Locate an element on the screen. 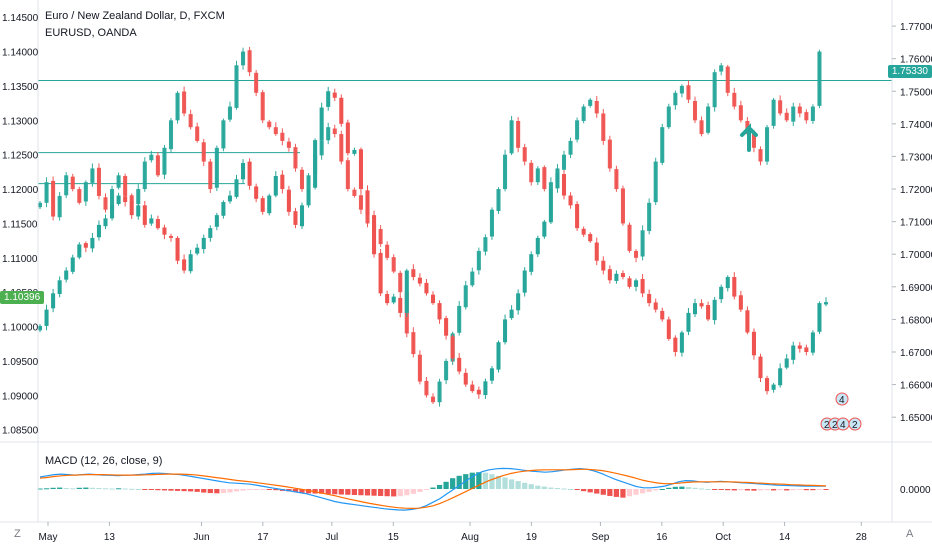  pattern-label: 2 is located at coordinates (855, 425).